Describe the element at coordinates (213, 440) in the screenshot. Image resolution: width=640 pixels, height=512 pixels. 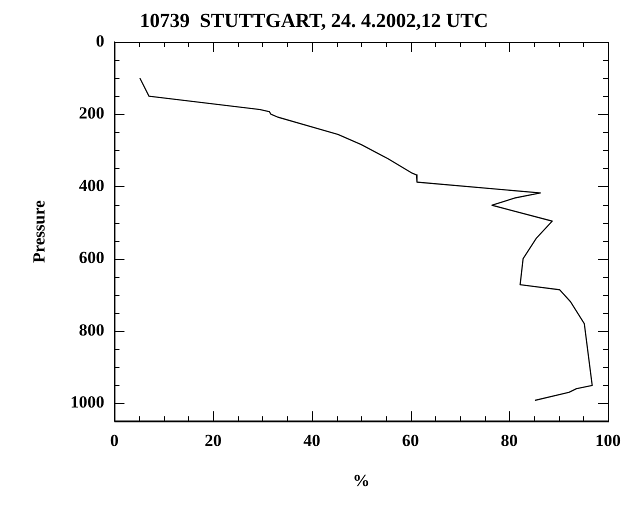
I see `x-tick-label: 20` at that location.